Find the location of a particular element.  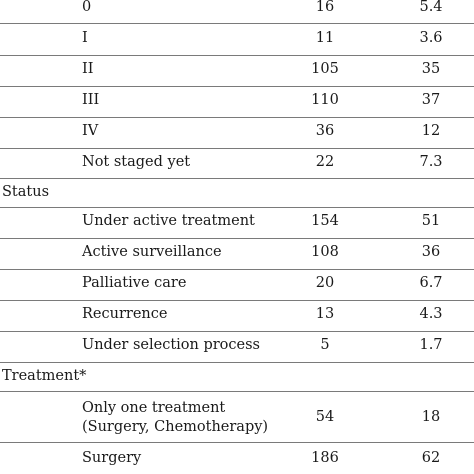

row-label: Active surveillance is located at coordinates (152, 252).